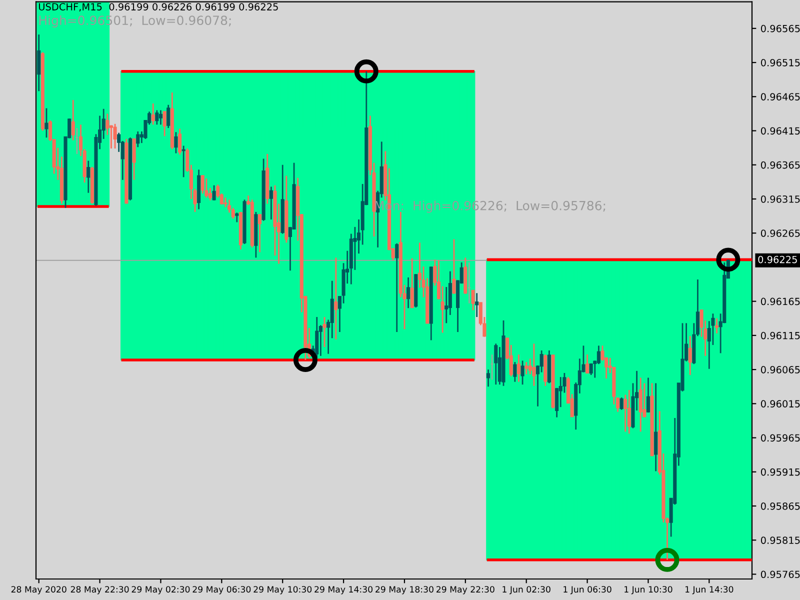 The width and height of the screenshot is (800, 600). I want to click on y-tick-label: 0.96315, so click(780, 199).